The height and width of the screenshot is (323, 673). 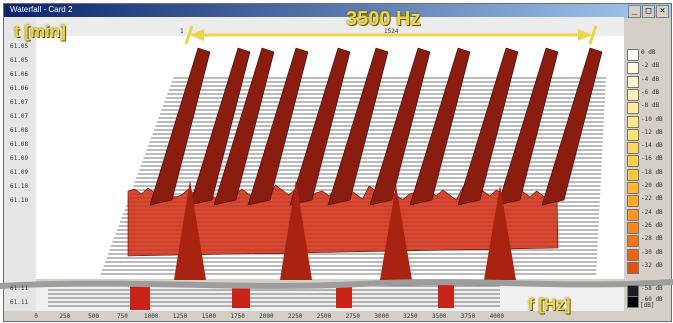 I want to click on frequency-tick-label: 1250, so click(x=180, y=316).